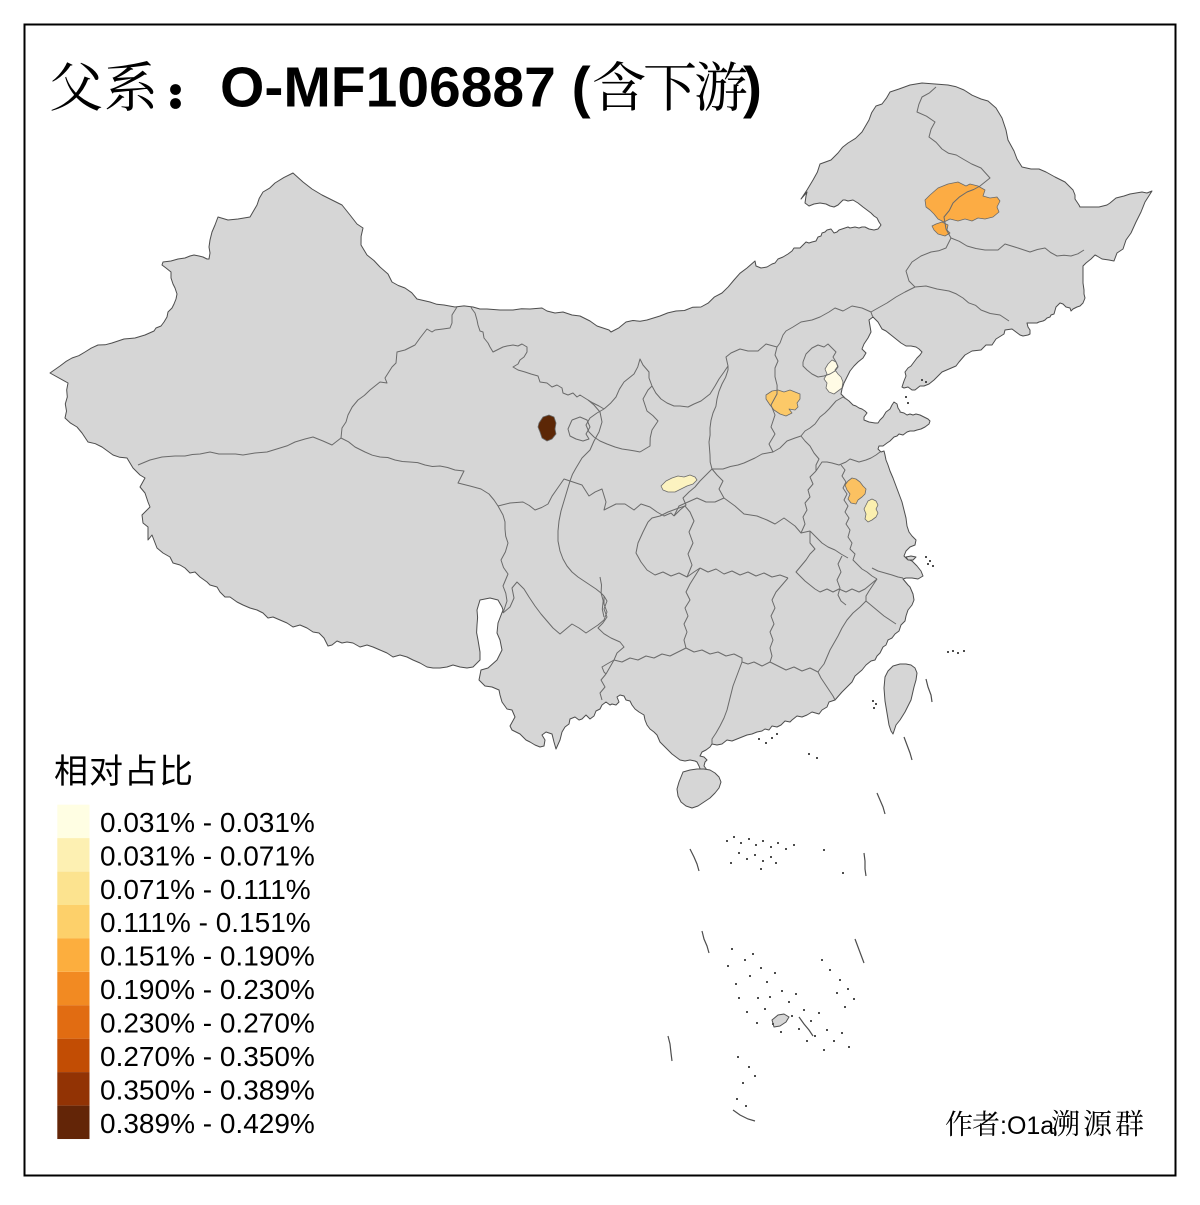 Image resolution: width=1200 pixels, height=1205 pixels. Describe the element at coordinates (205, 889) in the screenshot. I see `svg-text: 0.071% - 0.111%` at that location.